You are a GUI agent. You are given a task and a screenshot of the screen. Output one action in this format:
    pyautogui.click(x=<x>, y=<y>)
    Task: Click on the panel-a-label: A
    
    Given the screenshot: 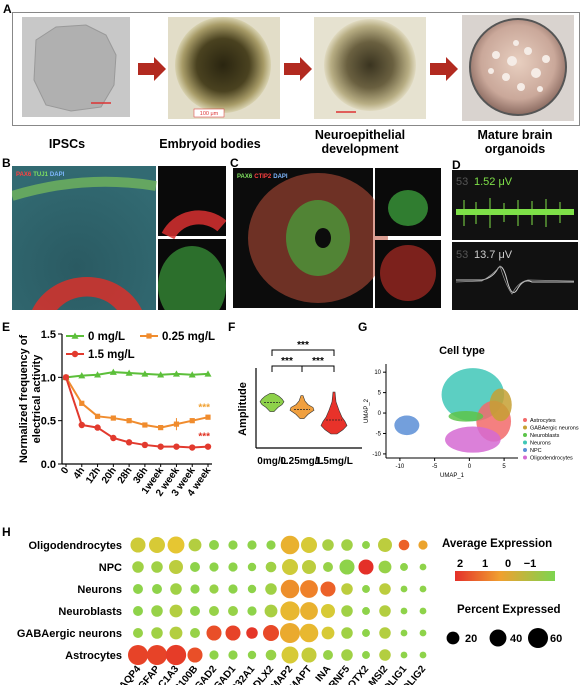 What is the action you would take?
    pyautogui.click(x=7, y=9)
    